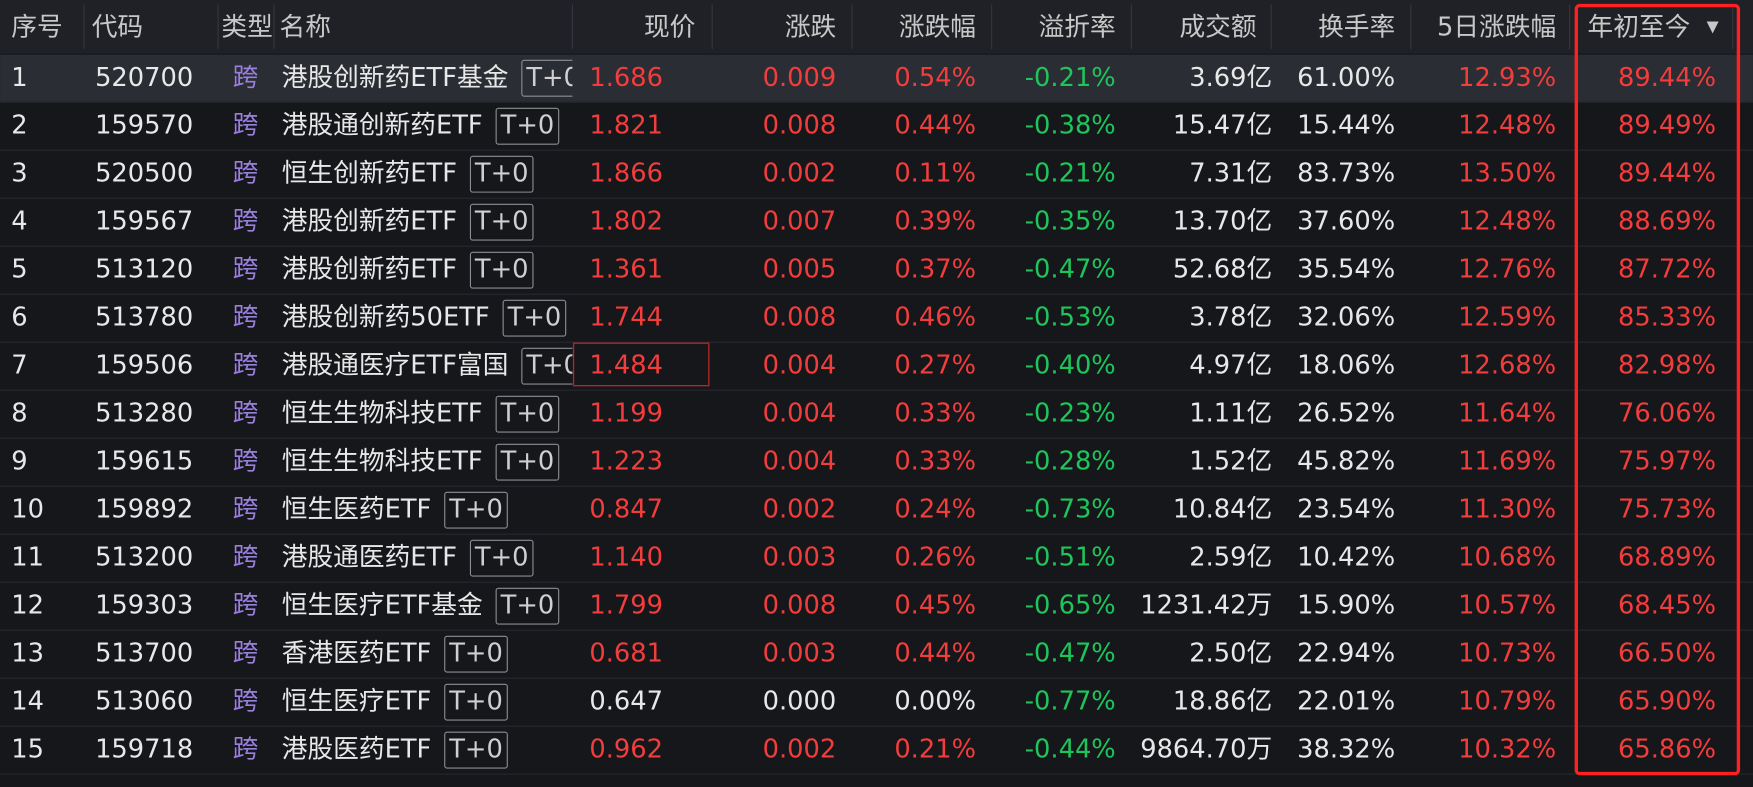 Image resolution: width=1753 pixels, height=787 pixels. I want to click on change-pct: 0.44%, so click(935, 654).